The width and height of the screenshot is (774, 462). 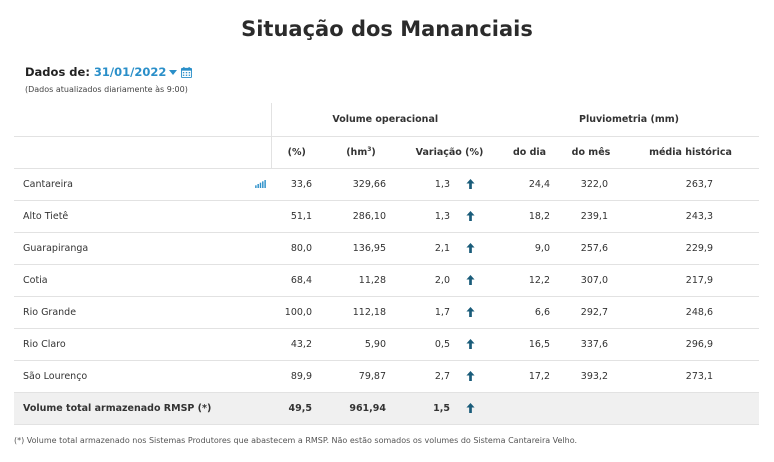 I want to click on chuva-do-dia: 9,0, so click(x=529, y=248).